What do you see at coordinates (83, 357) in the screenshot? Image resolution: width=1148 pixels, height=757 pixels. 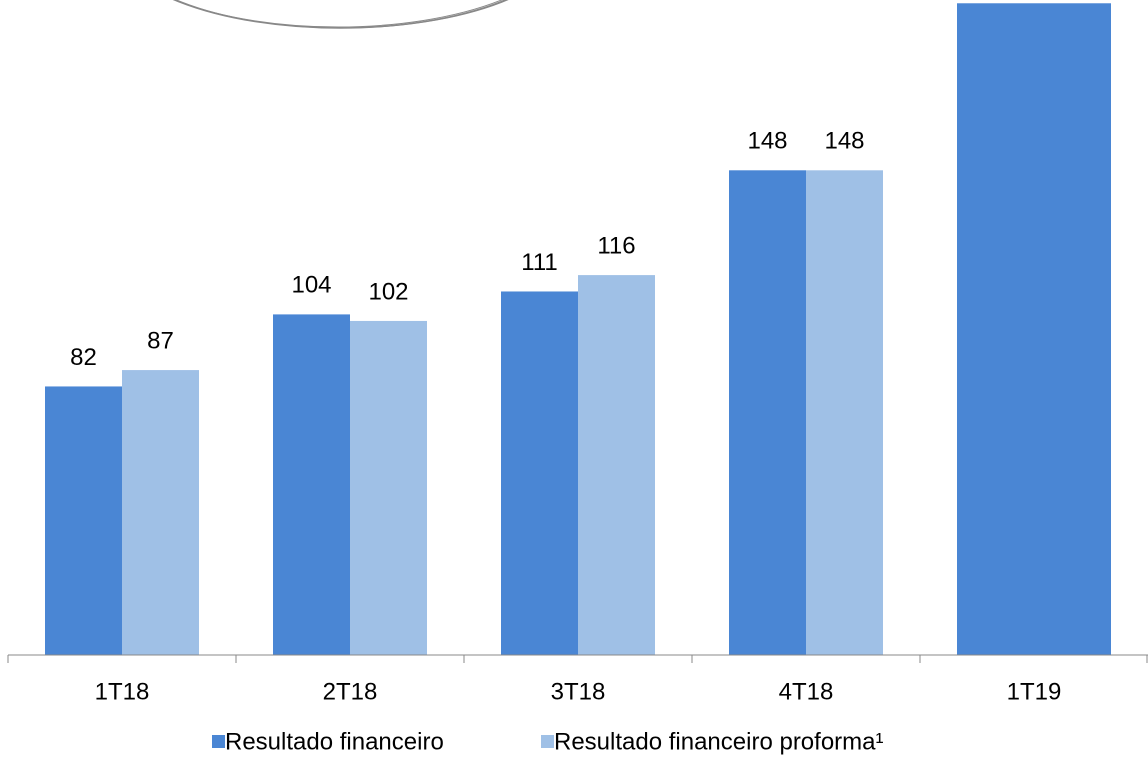 I see `data-label: 82` at bounding box center [83, 357].